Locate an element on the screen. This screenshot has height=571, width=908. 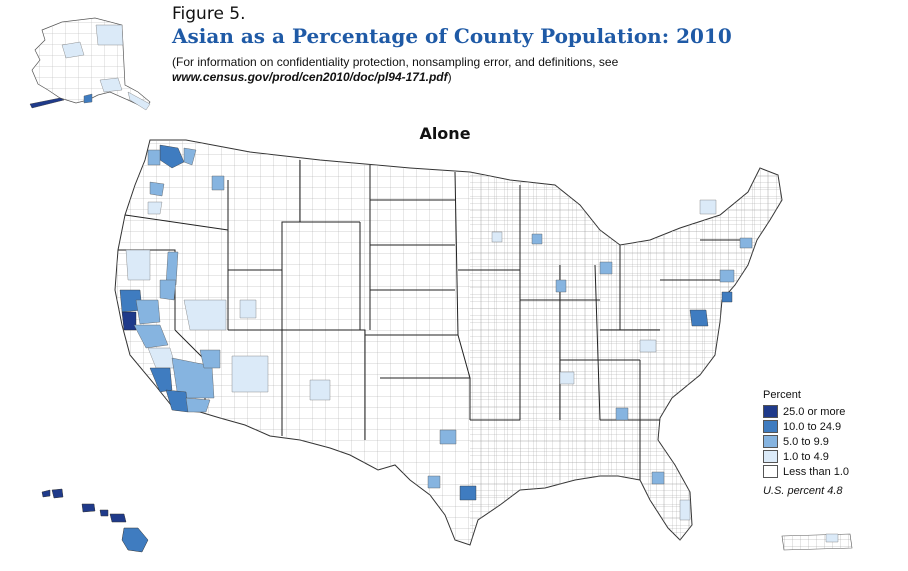
legend-label: 1.0 to 4.9 is located at coordinates (806, 456).